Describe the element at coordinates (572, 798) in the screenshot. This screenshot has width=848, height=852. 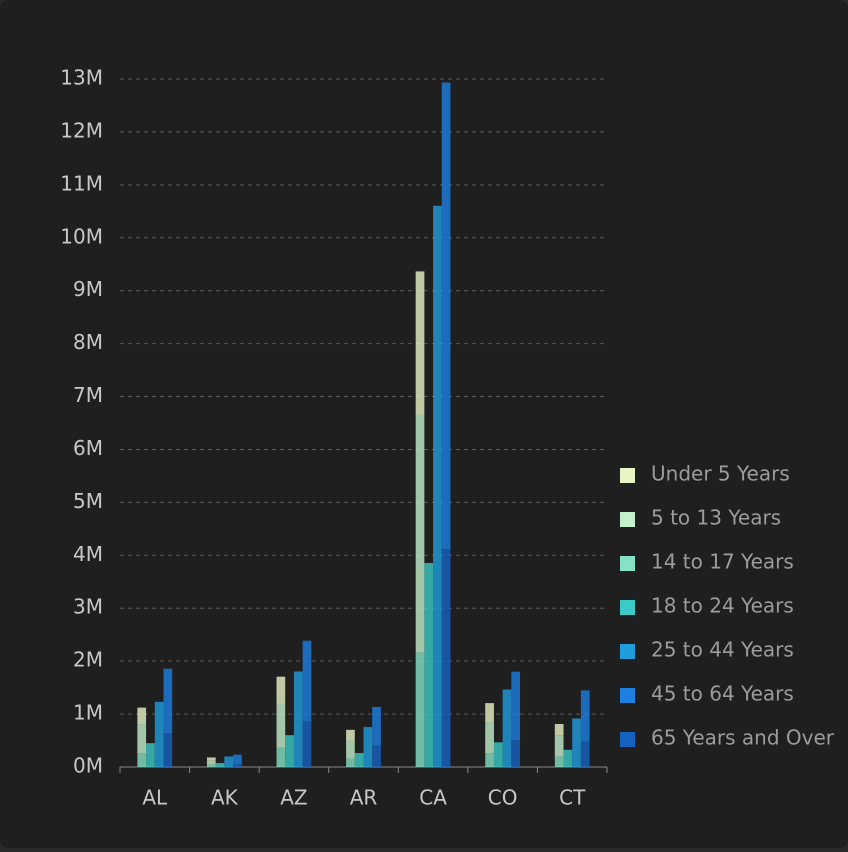
I see `x-tick-label: CT` at that location.